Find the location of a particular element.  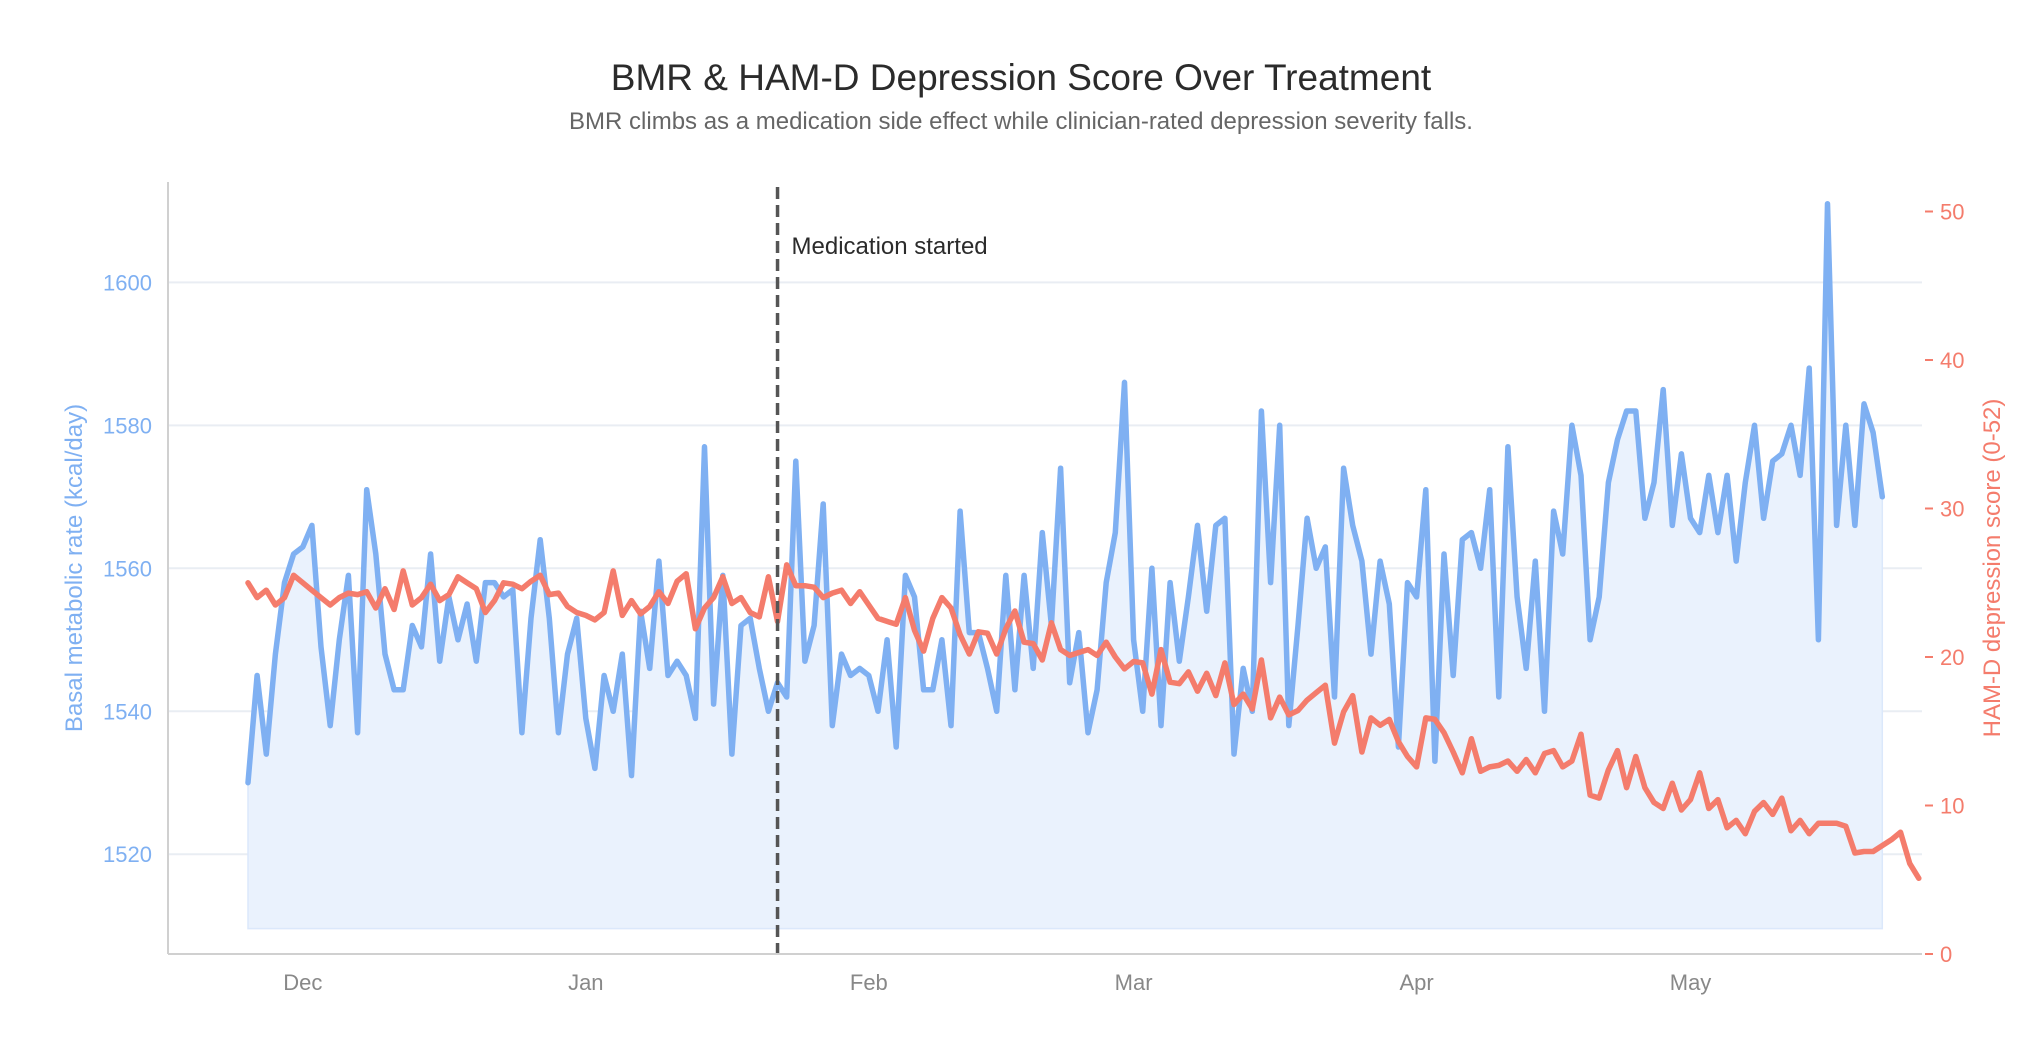

left-tick-label: 1560 is located at coordinates (127, 568).